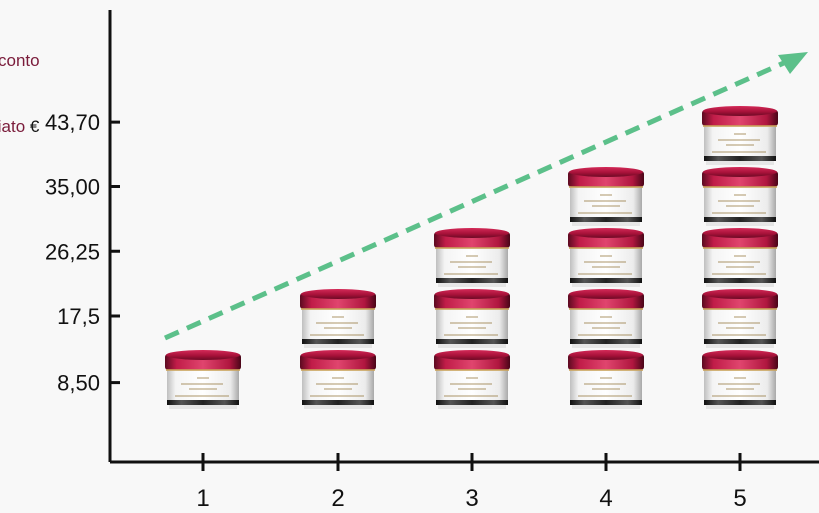 This screenshot has height=513, width=819. Describe the element at coordinates (337, 498) in the screenshot. I see `x-tick-label-2: 2` at that location.